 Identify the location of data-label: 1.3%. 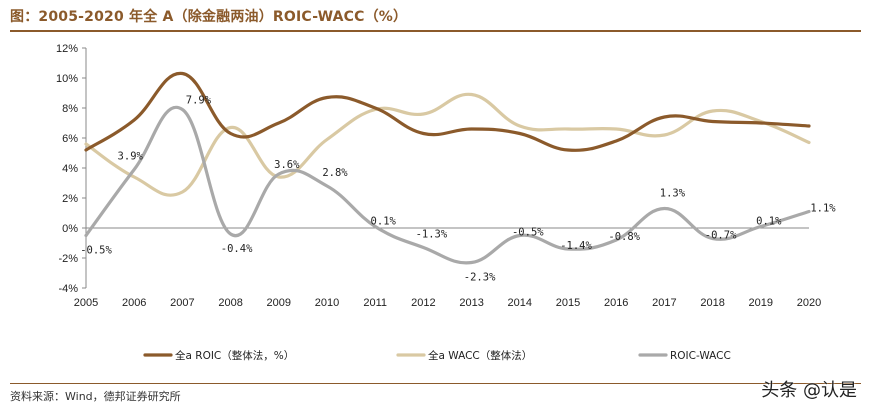
(673, 194).